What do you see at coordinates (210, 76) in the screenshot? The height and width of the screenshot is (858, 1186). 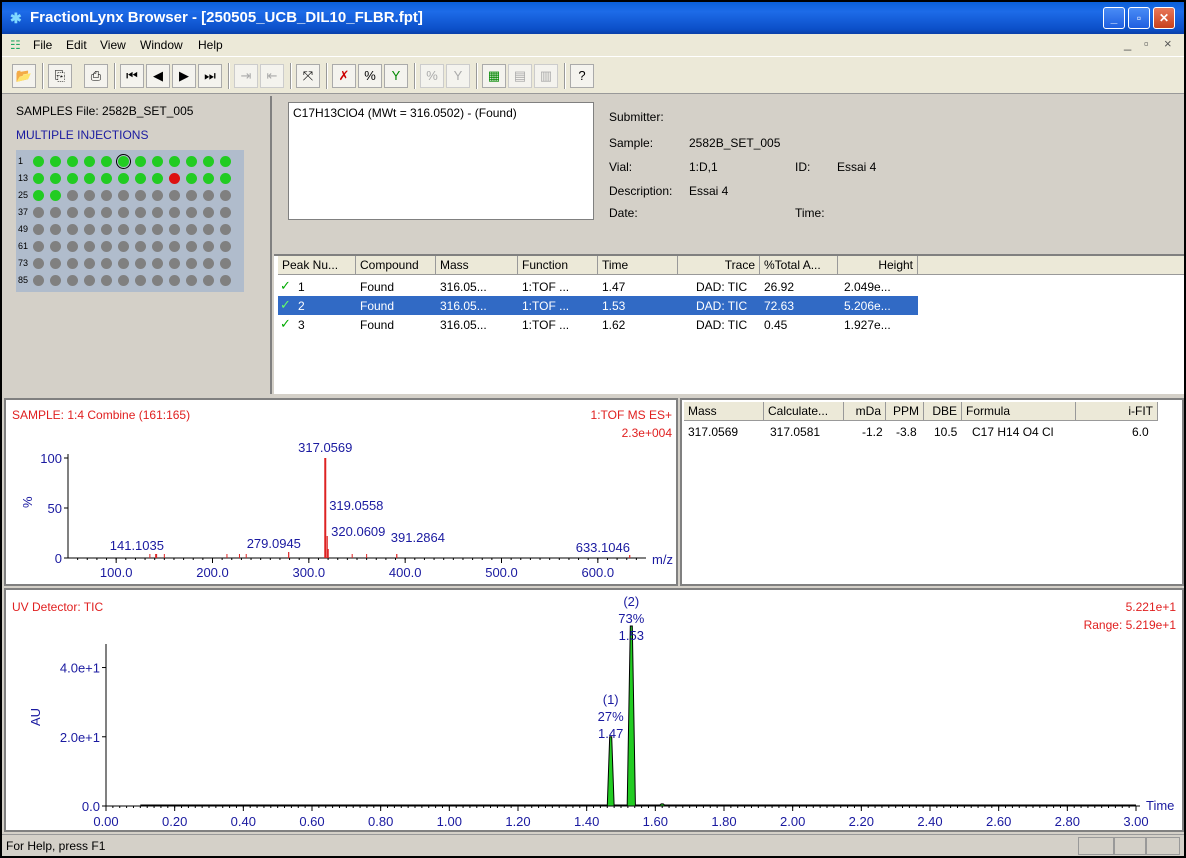 I see `last-icon: ⏭` at bounding box center [210, 76].